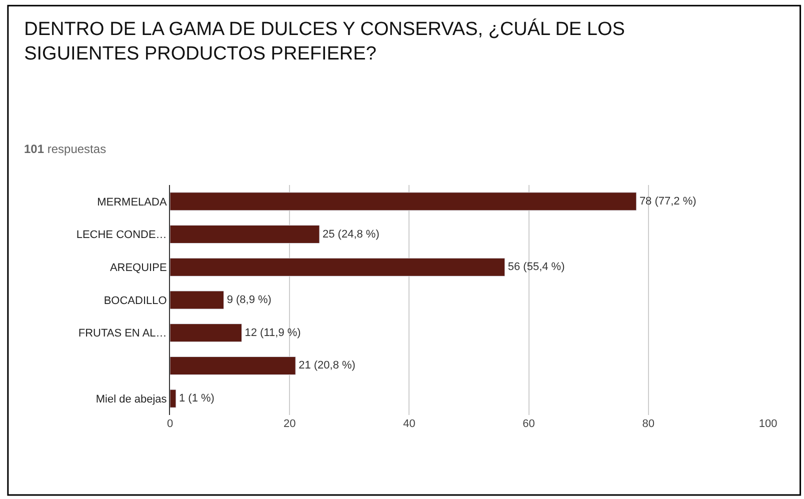 The width and height of the screenshot is (804, 499). Describe the element at coordinates (132, 399) in the screenshot. I see `y-tick-label: Miel de abejas` at that location.